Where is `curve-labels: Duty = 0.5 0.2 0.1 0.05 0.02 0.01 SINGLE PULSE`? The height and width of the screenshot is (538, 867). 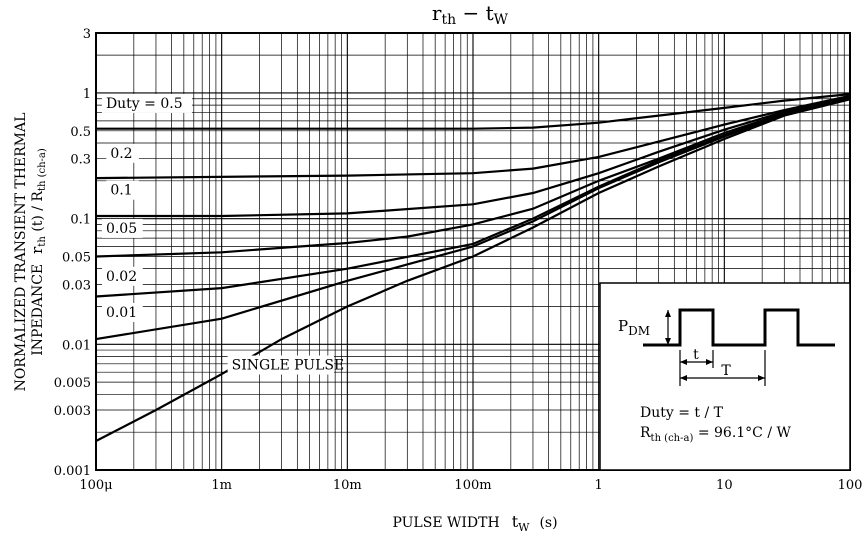 curve-labels: Duty = 0.5 0.2 0.1 0.05 0.02 0.01 SINGLE PULSE is located at coordinates (223, 234).